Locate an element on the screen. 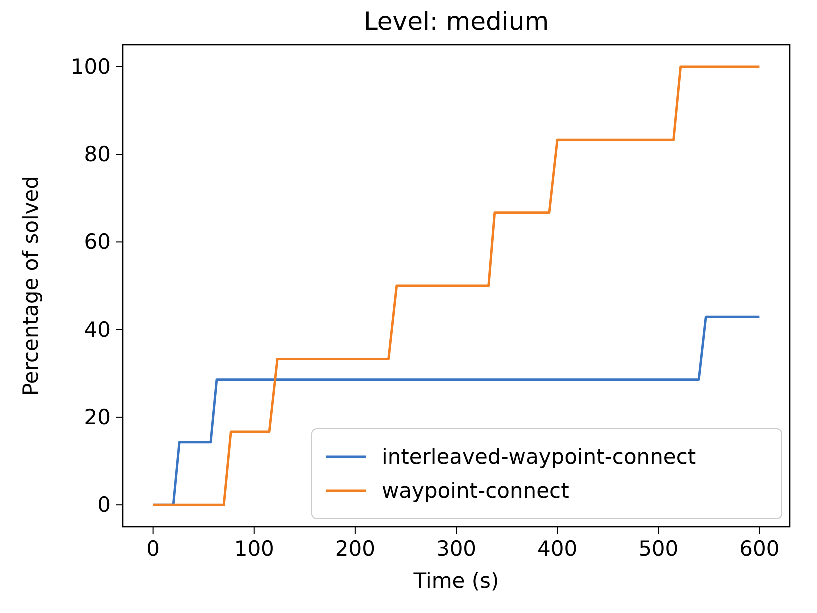 This screenshot has width=817, height=613. y-tick-label: 20 is located at coordinates (97, 417).